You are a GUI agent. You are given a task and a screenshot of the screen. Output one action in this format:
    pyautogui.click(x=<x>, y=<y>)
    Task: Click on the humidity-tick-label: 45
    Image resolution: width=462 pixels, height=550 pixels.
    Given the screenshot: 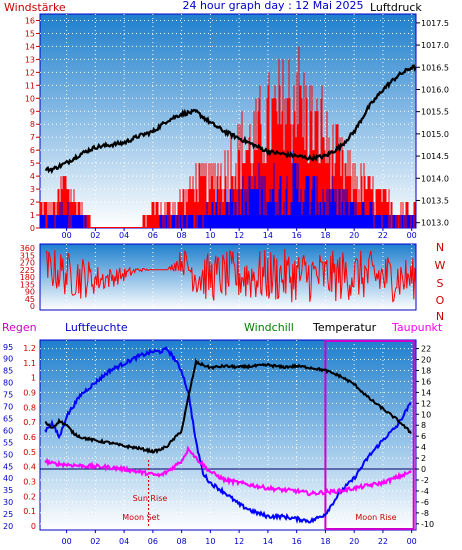 What is the action you would take?
    pyautogui.click(x=8, y=466)
    